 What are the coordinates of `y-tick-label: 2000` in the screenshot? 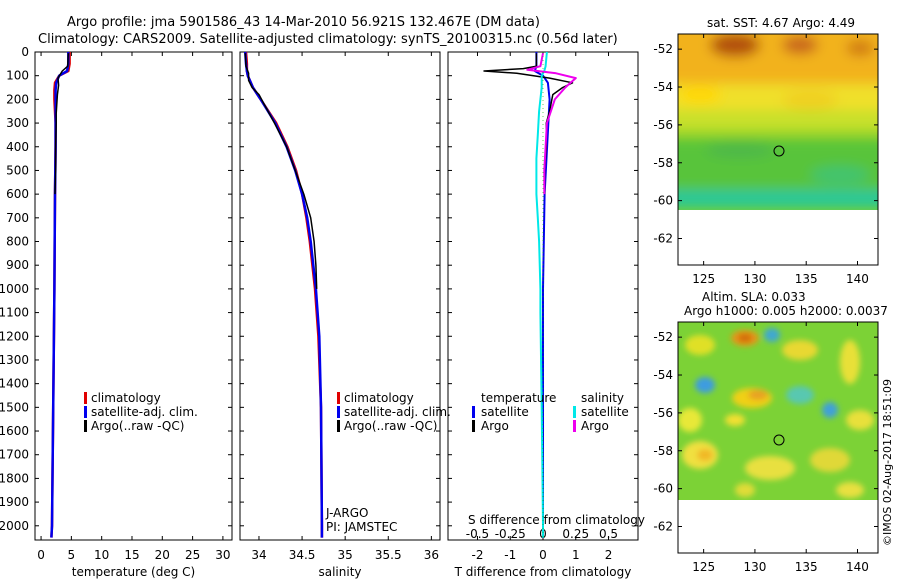 It's located at (14, 526).